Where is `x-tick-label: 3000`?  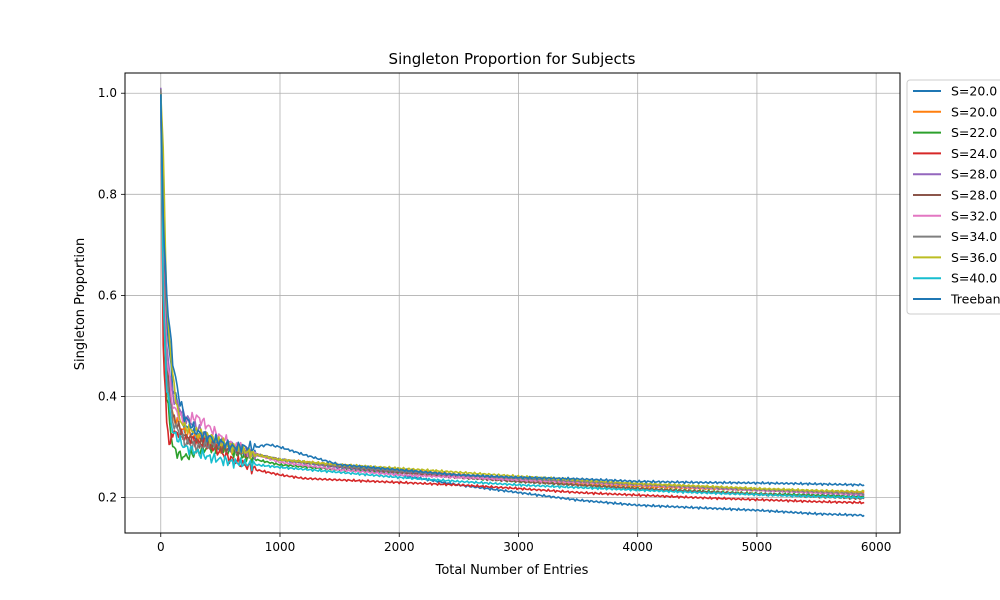
x-tick-label: 3000 is located at coordinates (518, 547).